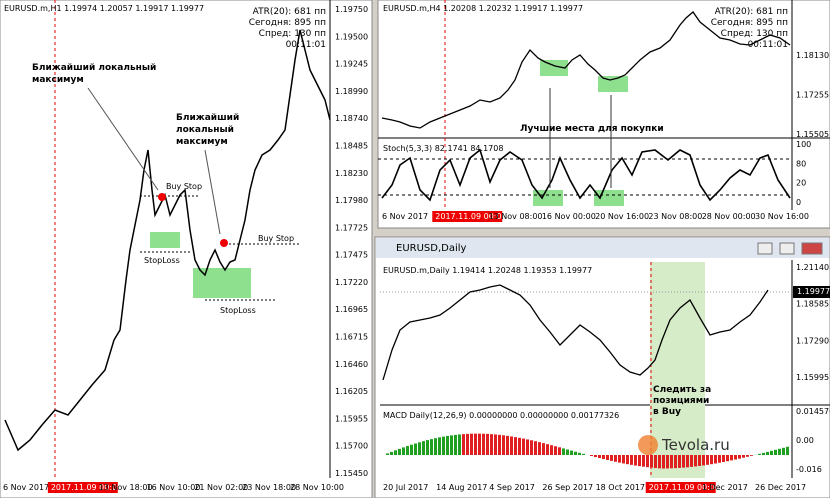 This screenshot has height=498, width=830. Describe the element at coordinates (782, 216) in the screenshot. I see `x-tick-label: 30 Nov 16:00` at that location.